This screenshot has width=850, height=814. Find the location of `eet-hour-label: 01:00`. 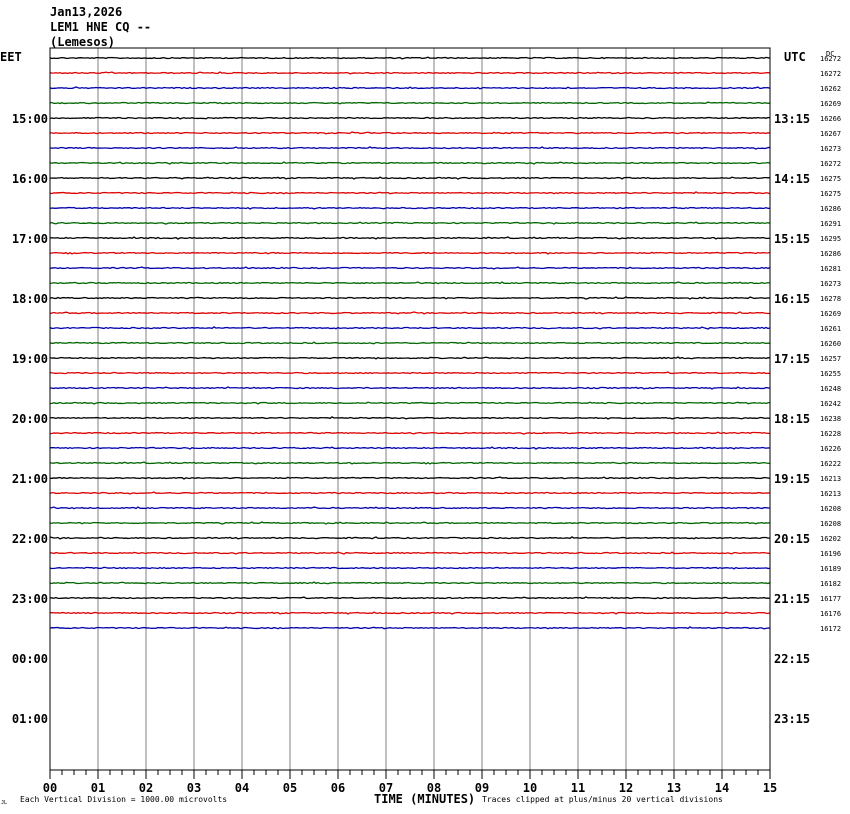

eet-hour-label: 01:00 is located at coordinates (30, 719).